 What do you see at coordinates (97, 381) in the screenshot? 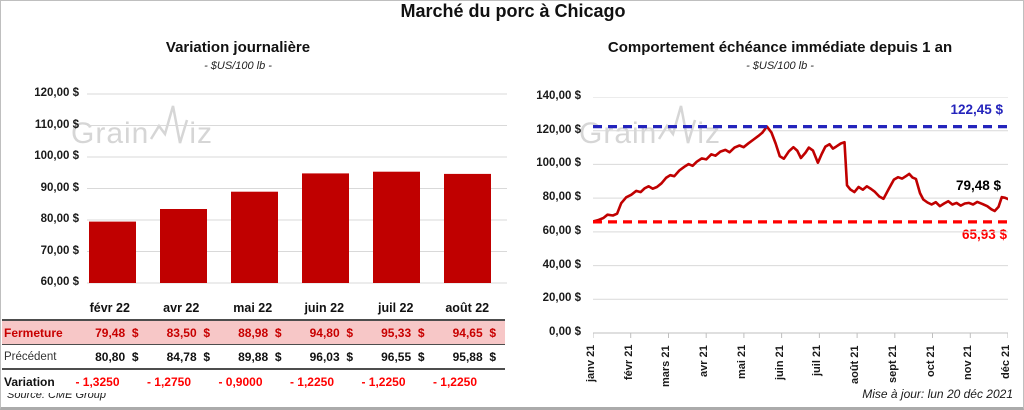
I see `price-cell: - 1,3250` at bounding box center [97, 381].